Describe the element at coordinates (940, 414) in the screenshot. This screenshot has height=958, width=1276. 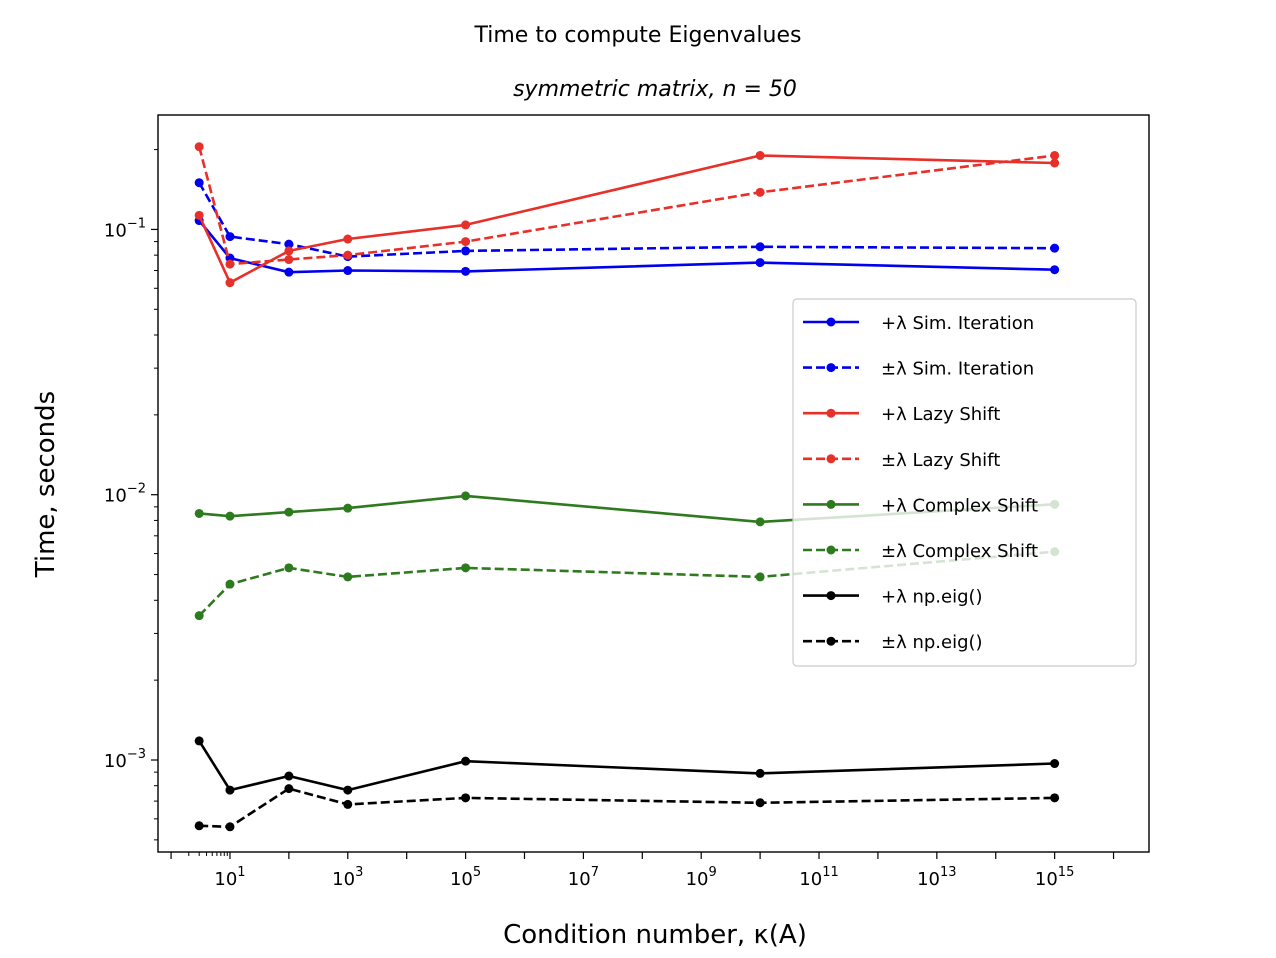
I see `legend-label: +λ Lazy Shift` at that location.